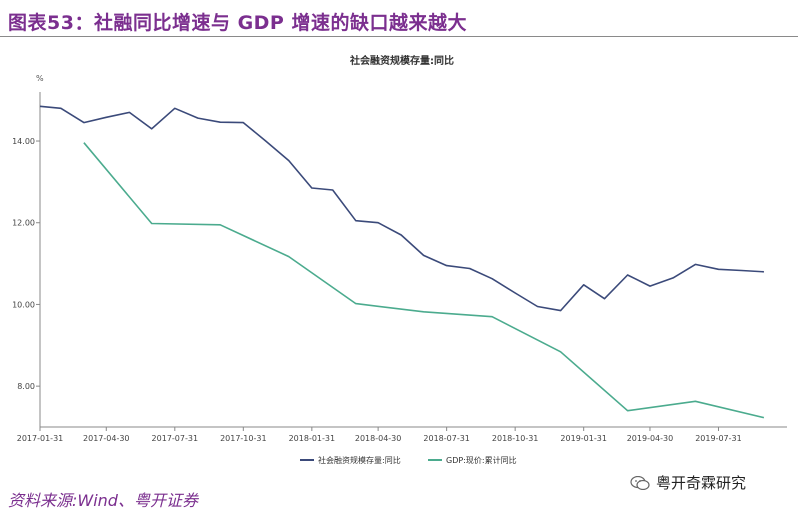  What do you see at coordinates (583, 438) in the screenshot?
I see `x-tick-label: 2019-01-31` at bounding box center [583, 438].